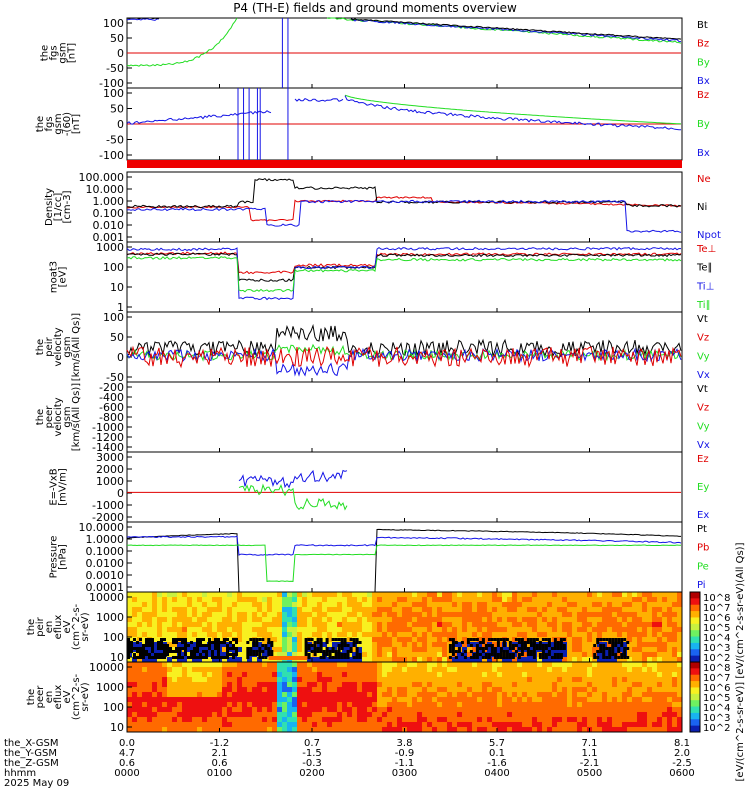 This screenshot has width=750, height=800. I want to click on y-axis-label-line: eflux, so click(58, 697).